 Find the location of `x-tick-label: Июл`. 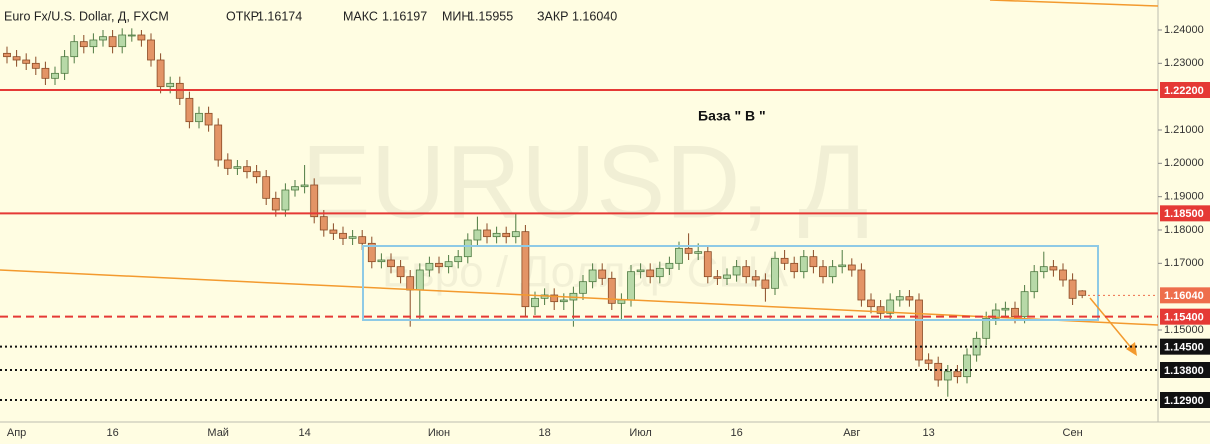

x-tick-label: Июл is located at coordinates (640, 433).